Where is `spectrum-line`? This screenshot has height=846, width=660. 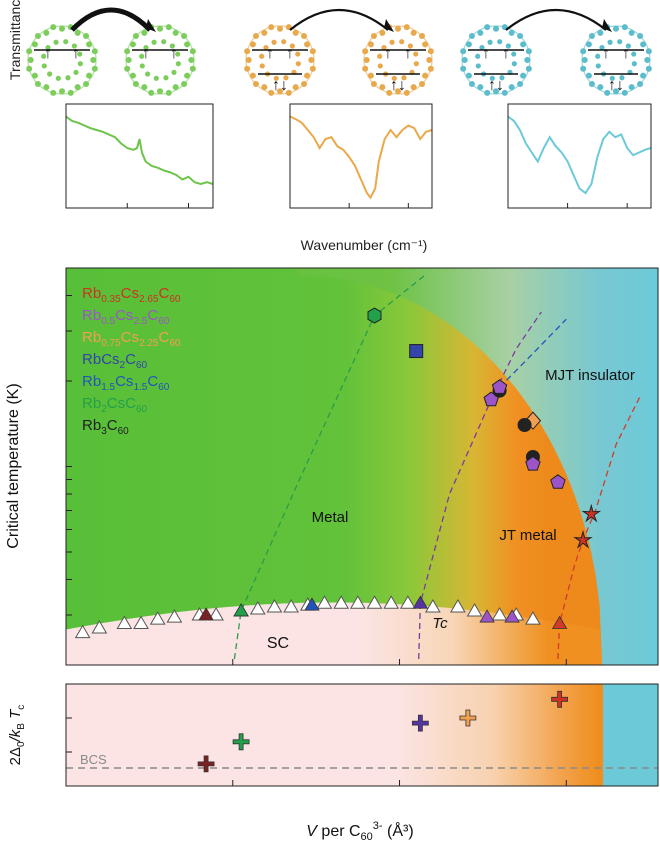
spectrum-line is located at coordinates (361, 157).